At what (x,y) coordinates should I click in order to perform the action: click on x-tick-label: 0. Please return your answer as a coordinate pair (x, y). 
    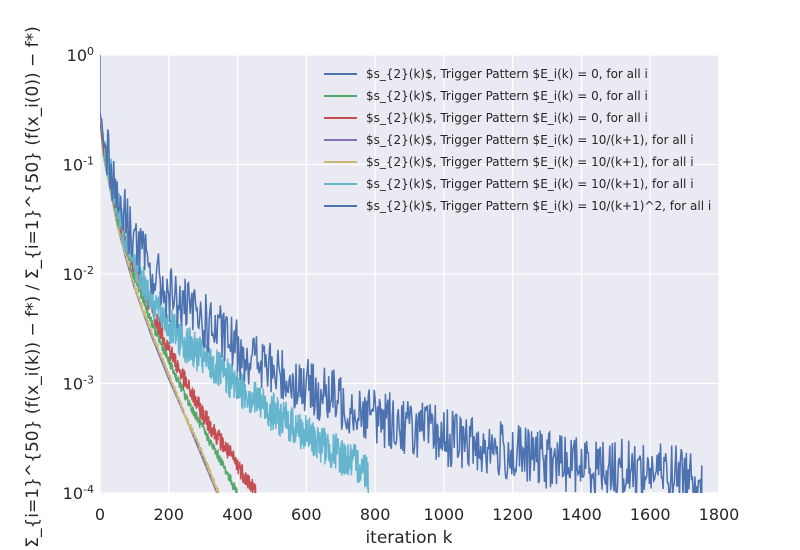
    Looking at the image, I should click on (100, 514).